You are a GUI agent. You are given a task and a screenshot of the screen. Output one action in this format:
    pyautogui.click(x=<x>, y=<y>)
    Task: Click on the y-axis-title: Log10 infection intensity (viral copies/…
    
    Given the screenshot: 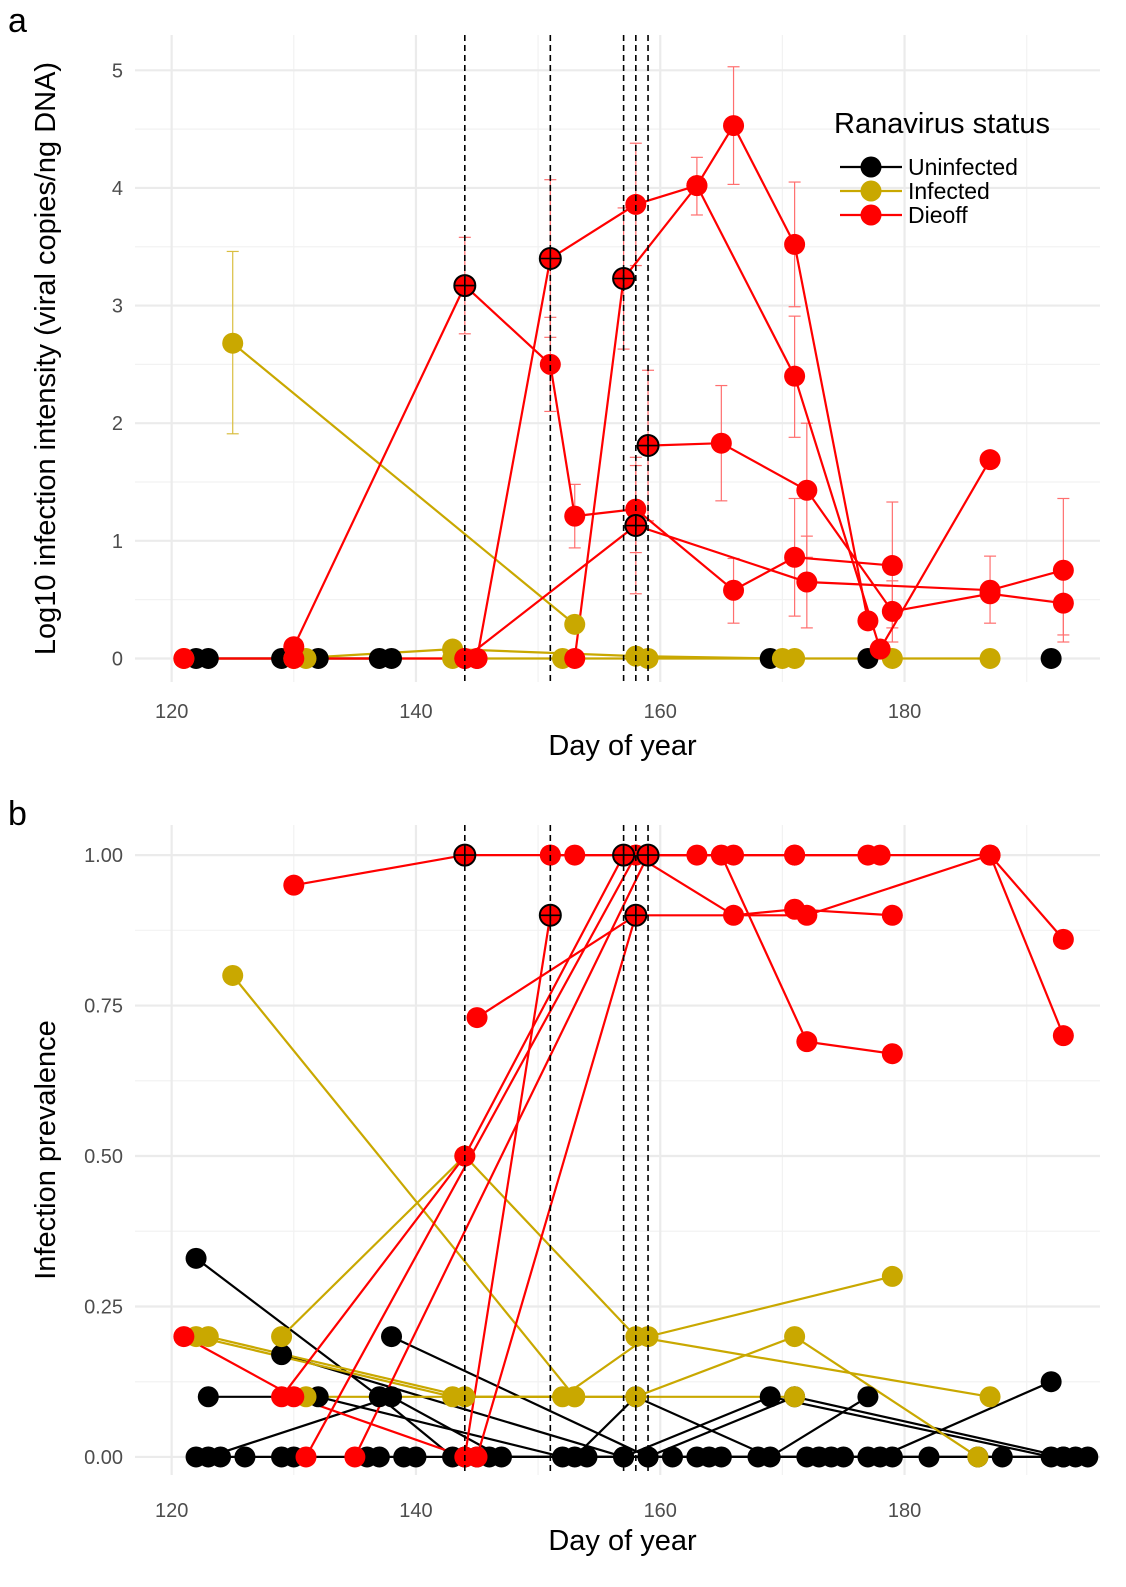 What is the action you would take?
    pyautogui.click(x=46, y=358)
    